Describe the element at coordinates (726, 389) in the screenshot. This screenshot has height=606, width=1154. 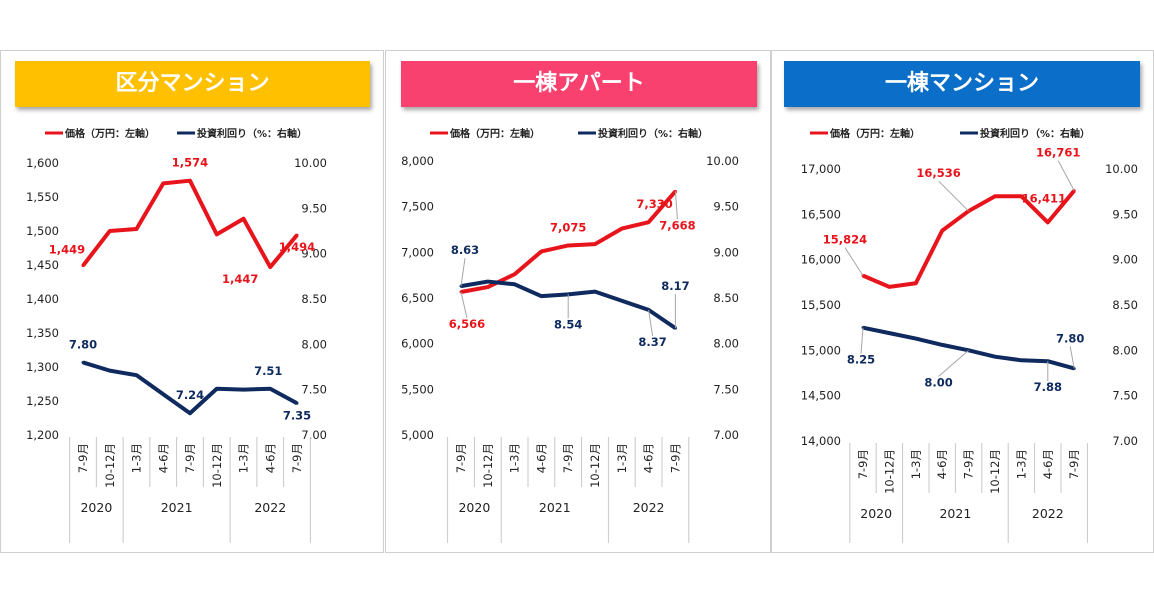
I see `right-axis-tick-label: 7.50` at that location.